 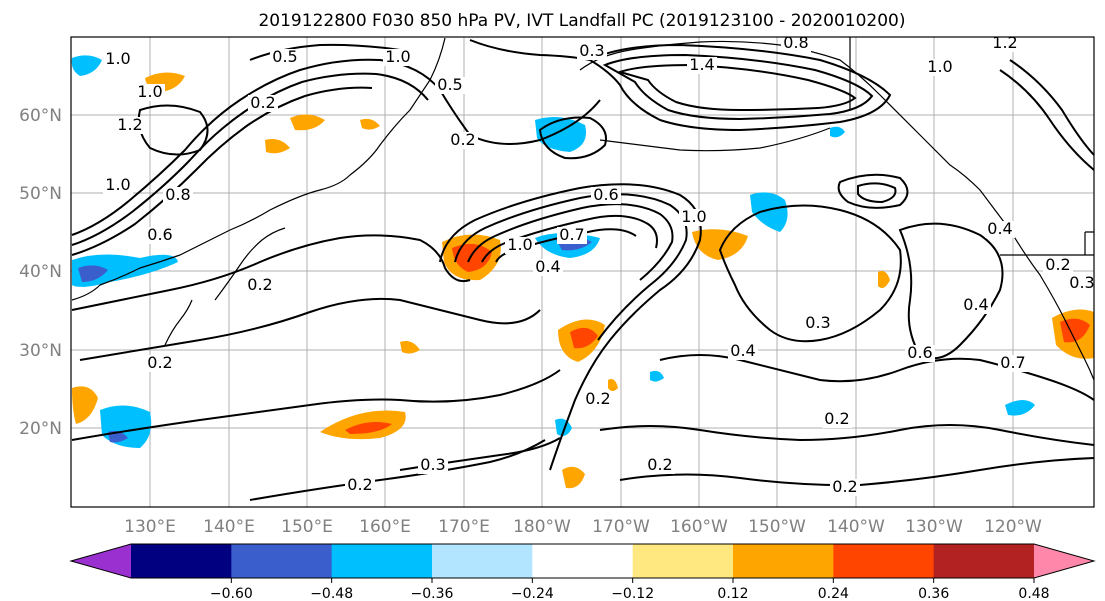 What do you see at coordinates (777, 527) in the screenshot?
I see `lon-label: 150°W` at bounding box center [777, 527].